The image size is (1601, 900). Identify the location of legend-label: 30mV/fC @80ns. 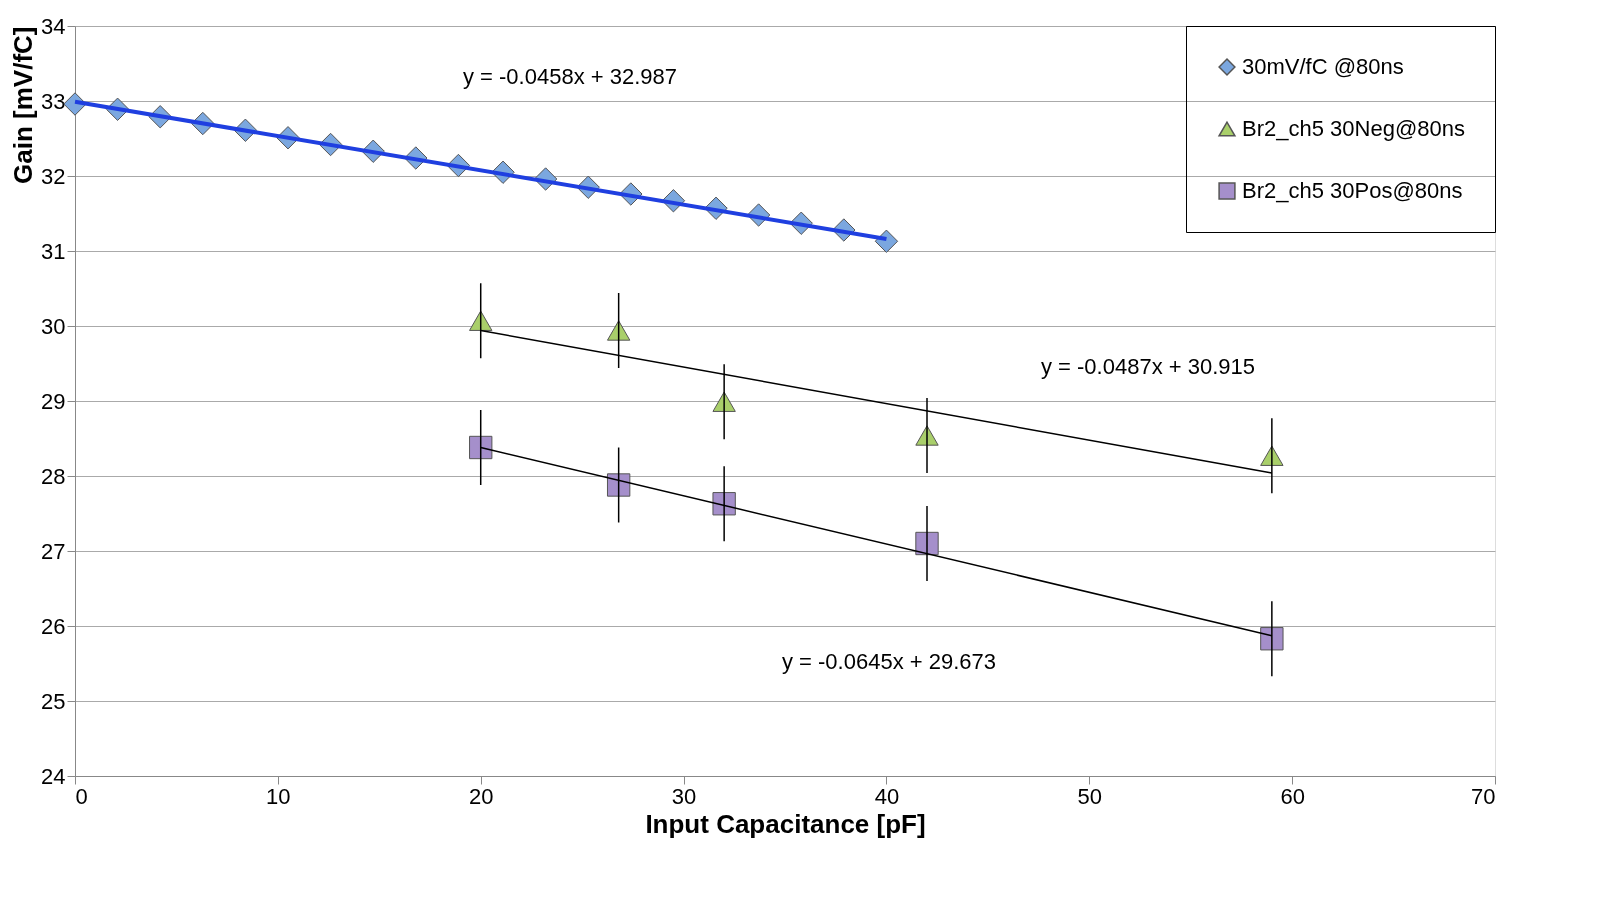
(1323, 66).